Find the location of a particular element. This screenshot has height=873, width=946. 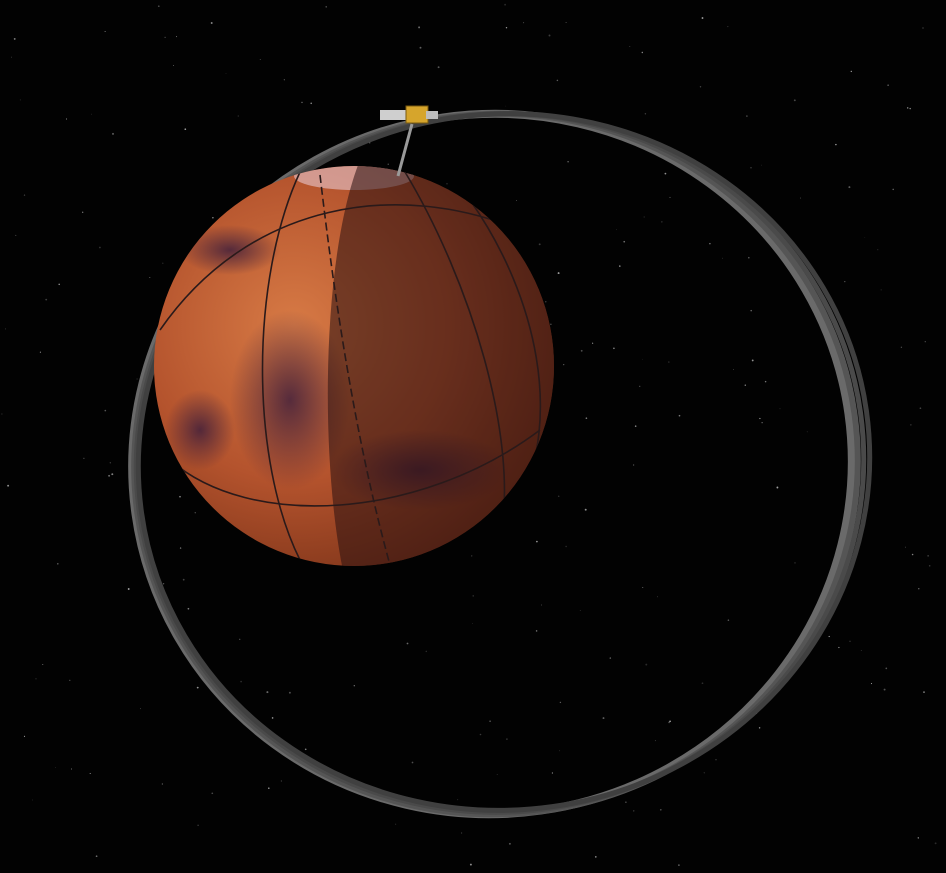

solar-panel is located at coordinates (432, 115).